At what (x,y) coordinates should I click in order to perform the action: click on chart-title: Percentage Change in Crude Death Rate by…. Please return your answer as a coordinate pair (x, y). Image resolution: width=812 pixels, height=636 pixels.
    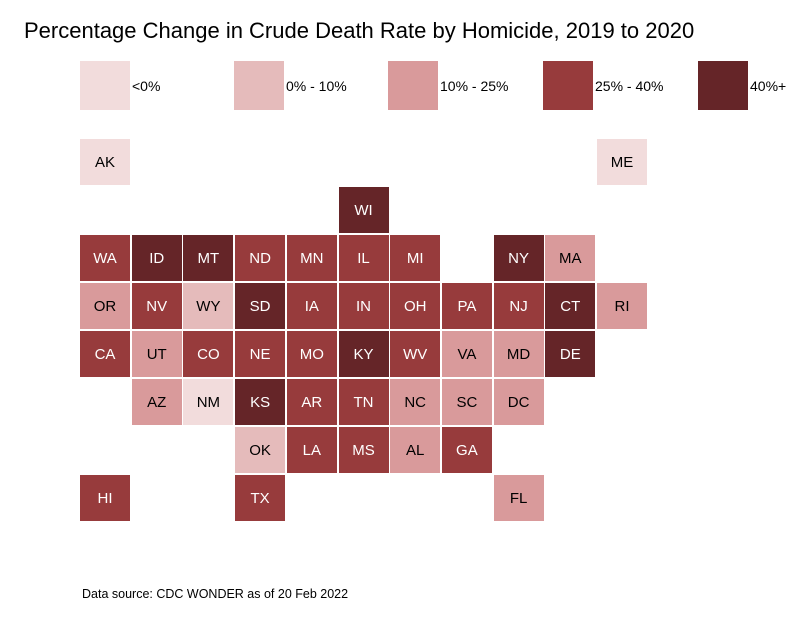
    Looking at the image, I should click on (359, 30).